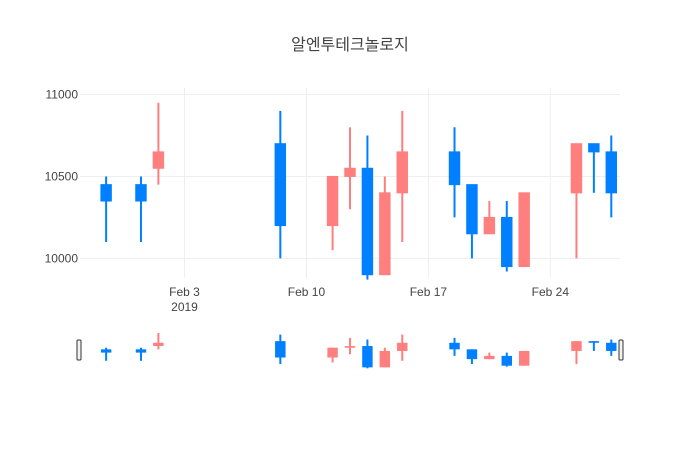 The height and width of the screenshot is (450, 700). I want to click on x-tick-label: Feb 24, so click(551, 292).